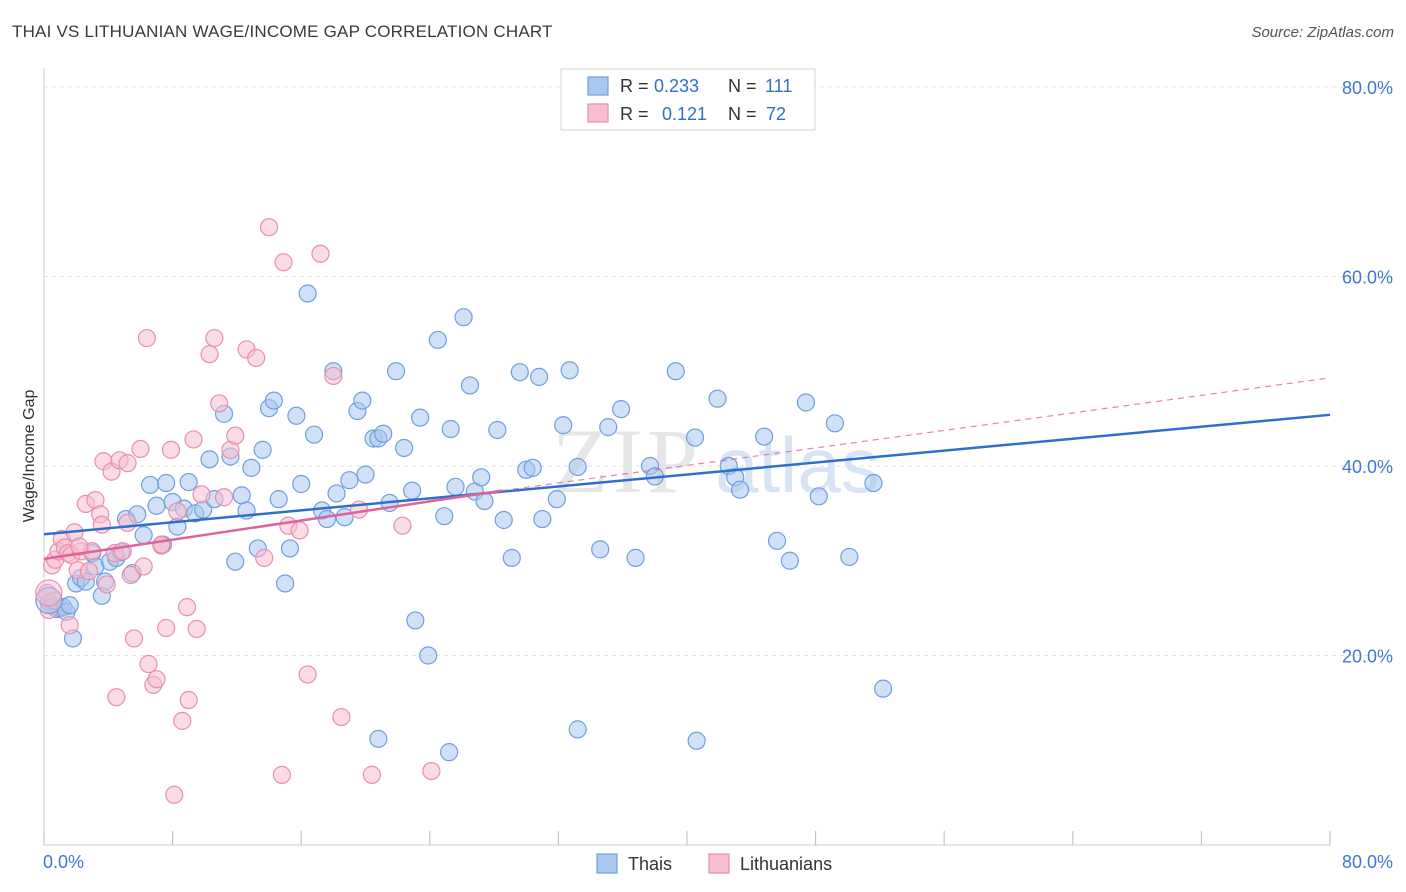  Describe the element at coordinates (634, 86) in the screenshot. I see `stats-r-label-thai: R =` at that location.